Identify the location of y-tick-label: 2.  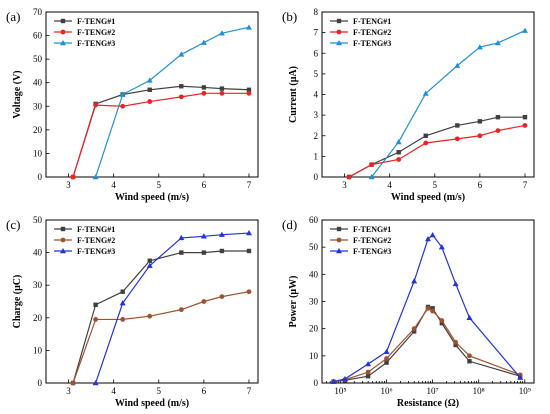
(316, 136).